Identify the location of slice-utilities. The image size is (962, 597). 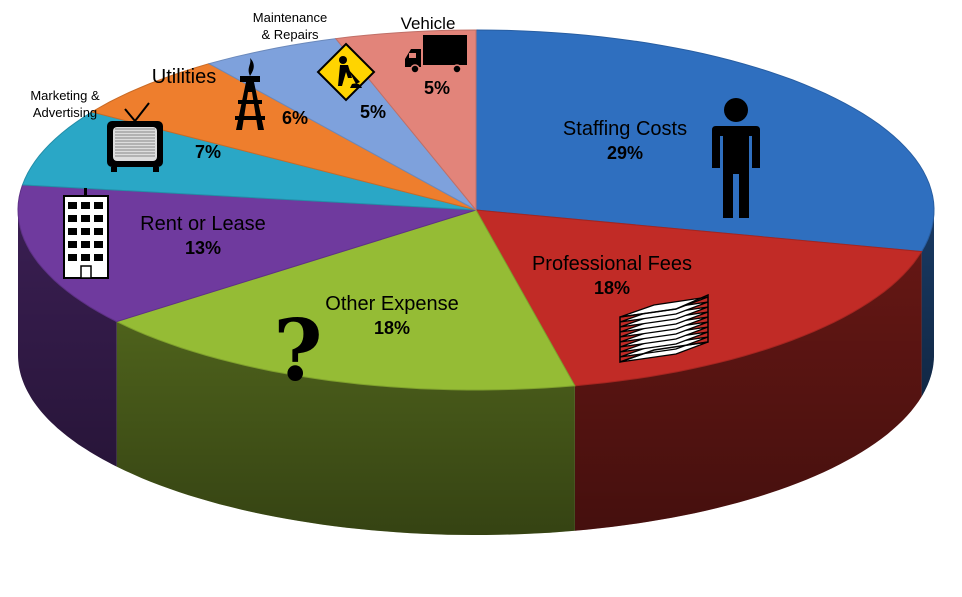
(283, 137).